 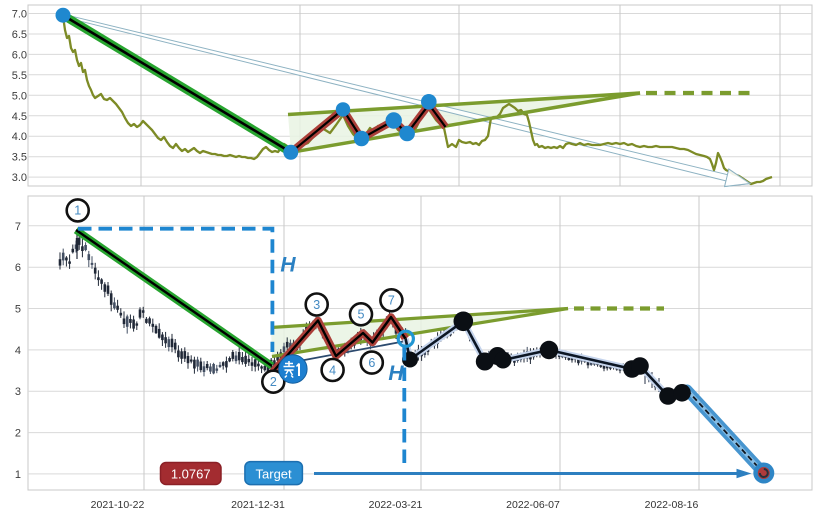 I want to click on svg-text: 3.0, so click(x=19, y=178).